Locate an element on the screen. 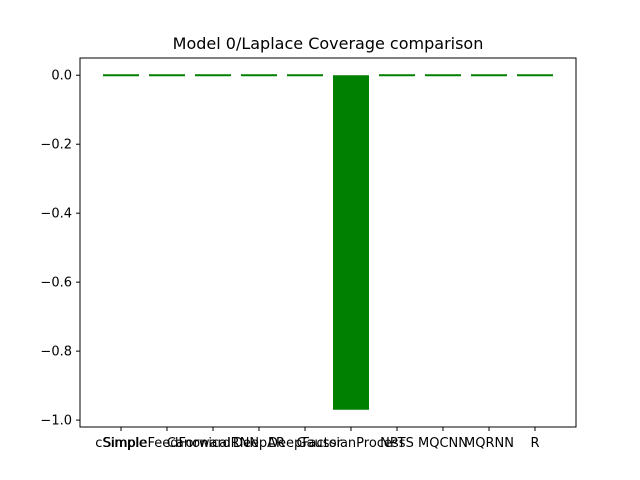 This screenshot has height=480, width=640. bar-CanonicalRNN is located at coordinates (213, 75).